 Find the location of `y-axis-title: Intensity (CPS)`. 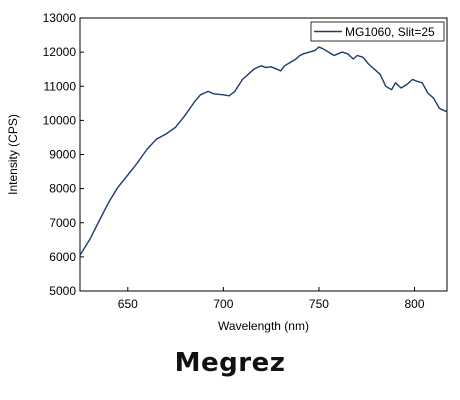

y-axis-title: Intensity (CPS) is located at coordinates (13, 154).